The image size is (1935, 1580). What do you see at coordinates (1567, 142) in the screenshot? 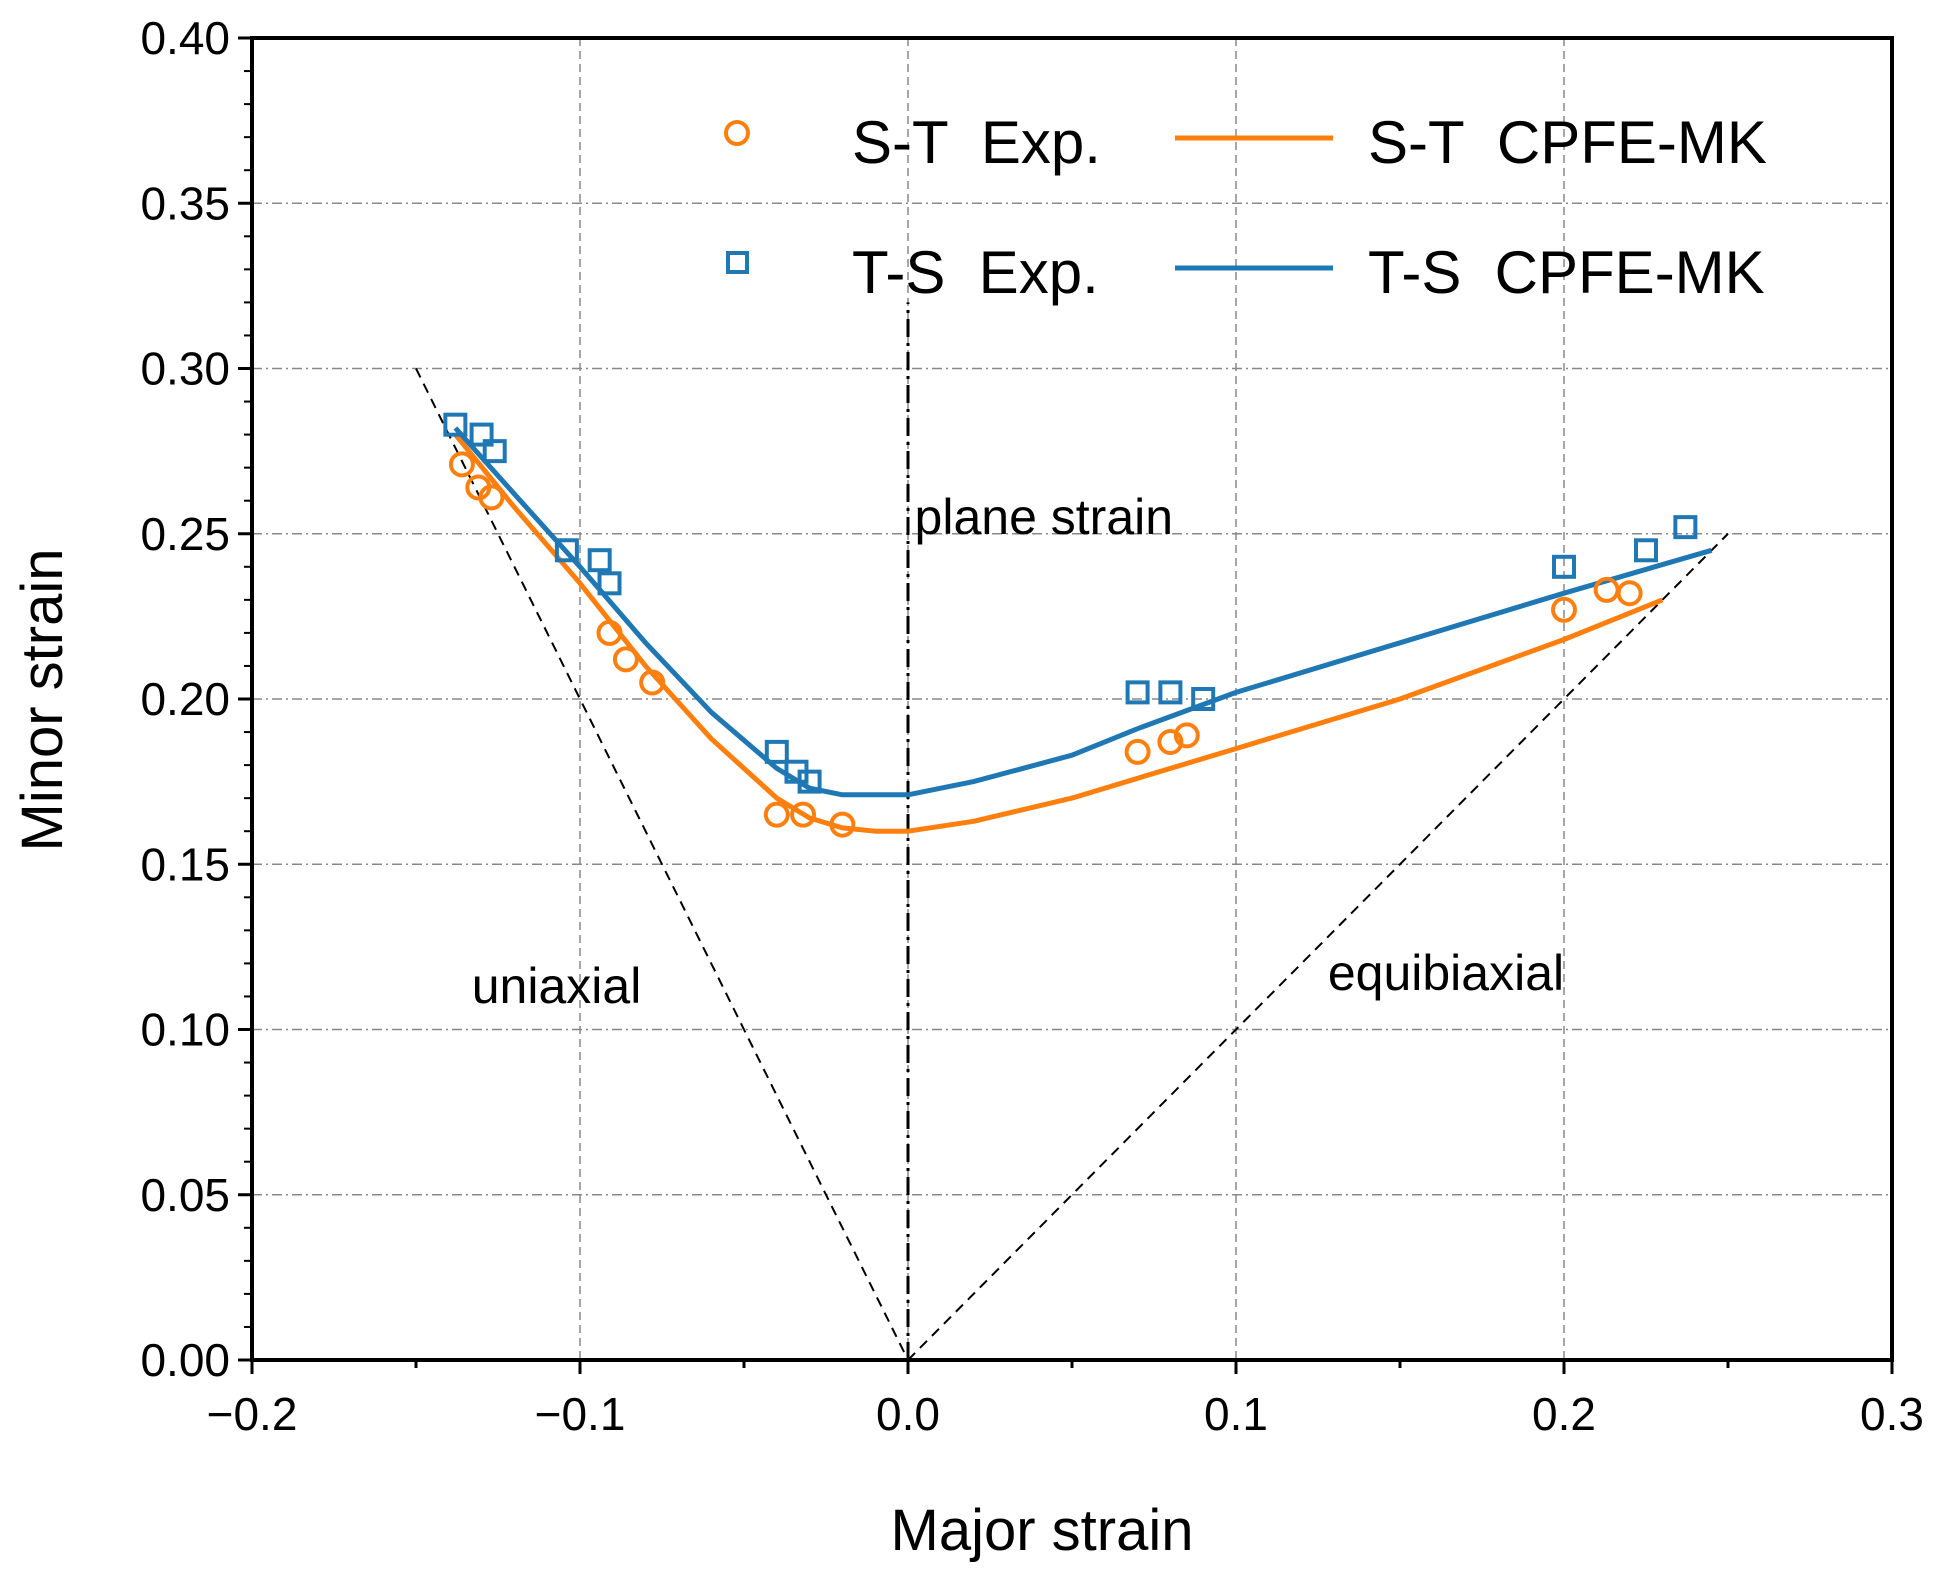
I see `legend-label: S-T CPFE-MK` at bounding box center [1567, 142].